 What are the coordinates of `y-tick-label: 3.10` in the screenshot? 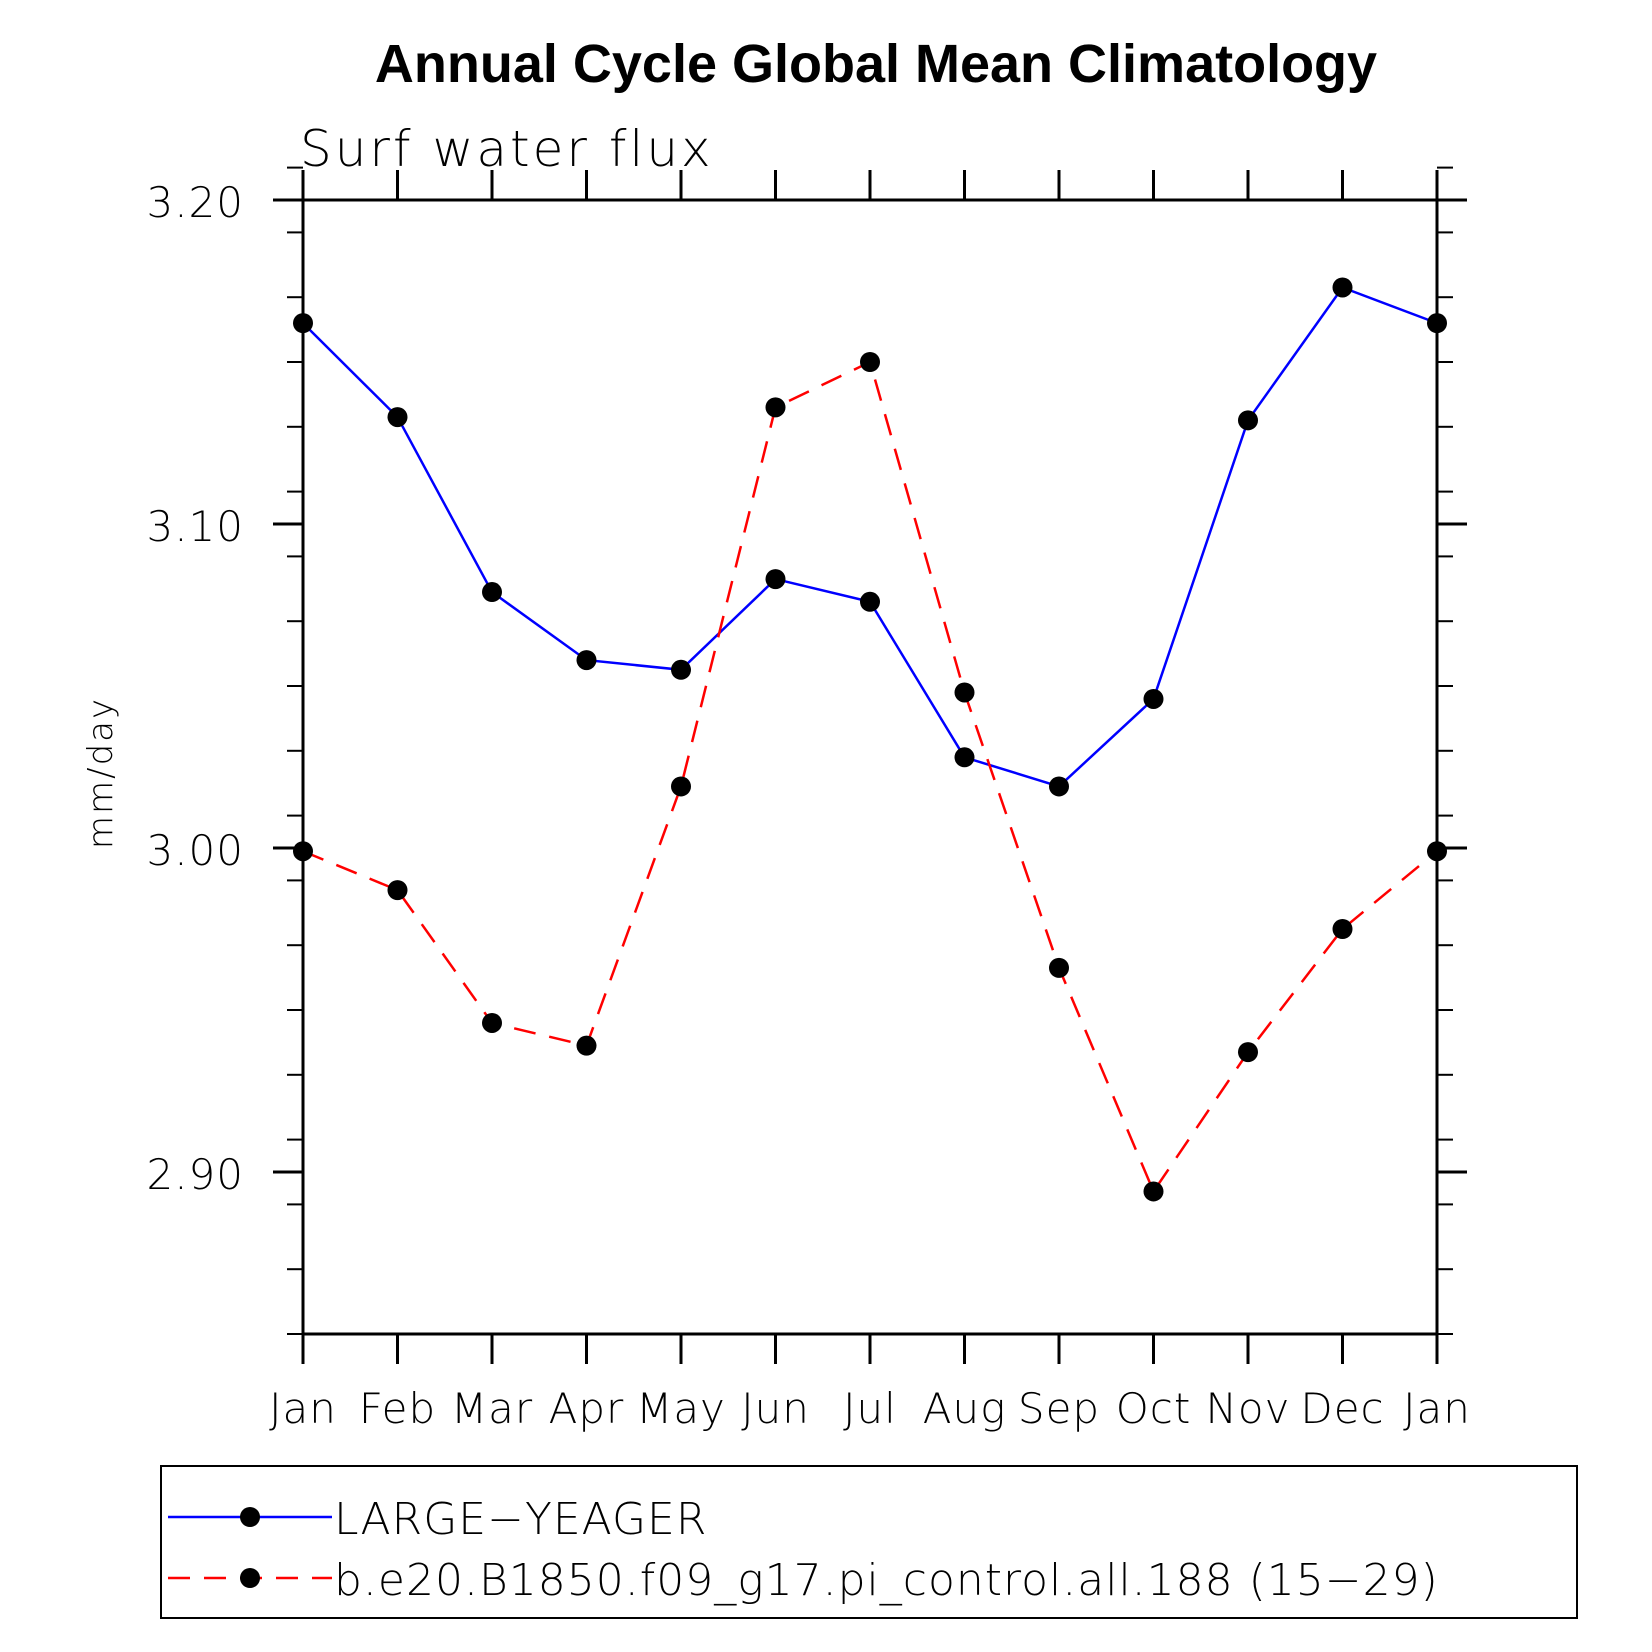 It's located at (195, 526).